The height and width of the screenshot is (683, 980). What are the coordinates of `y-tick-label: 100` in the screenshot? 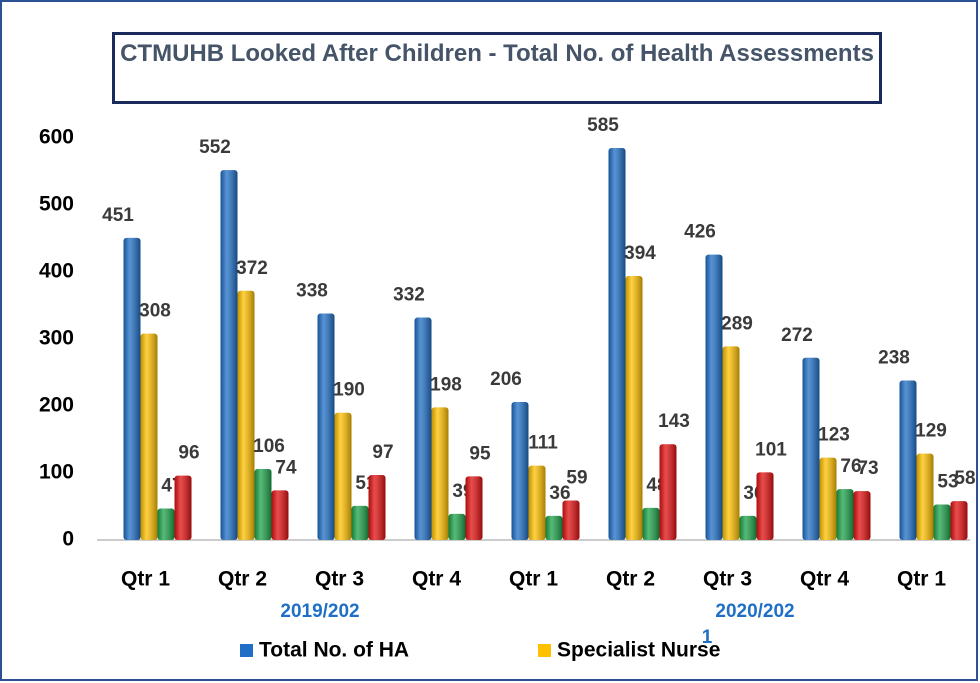 It's located at (56, 472).